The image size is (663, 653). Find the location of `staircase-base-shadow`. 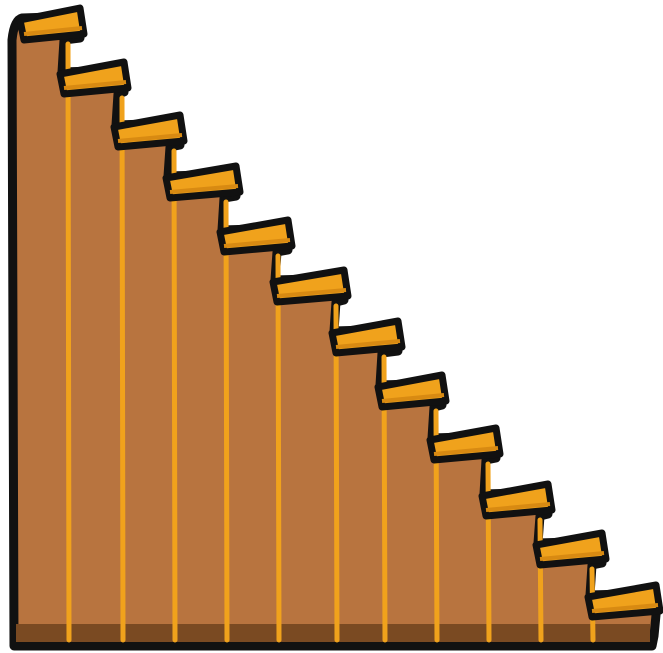

staircase-base-shadow is located at coordinates (333, 633).